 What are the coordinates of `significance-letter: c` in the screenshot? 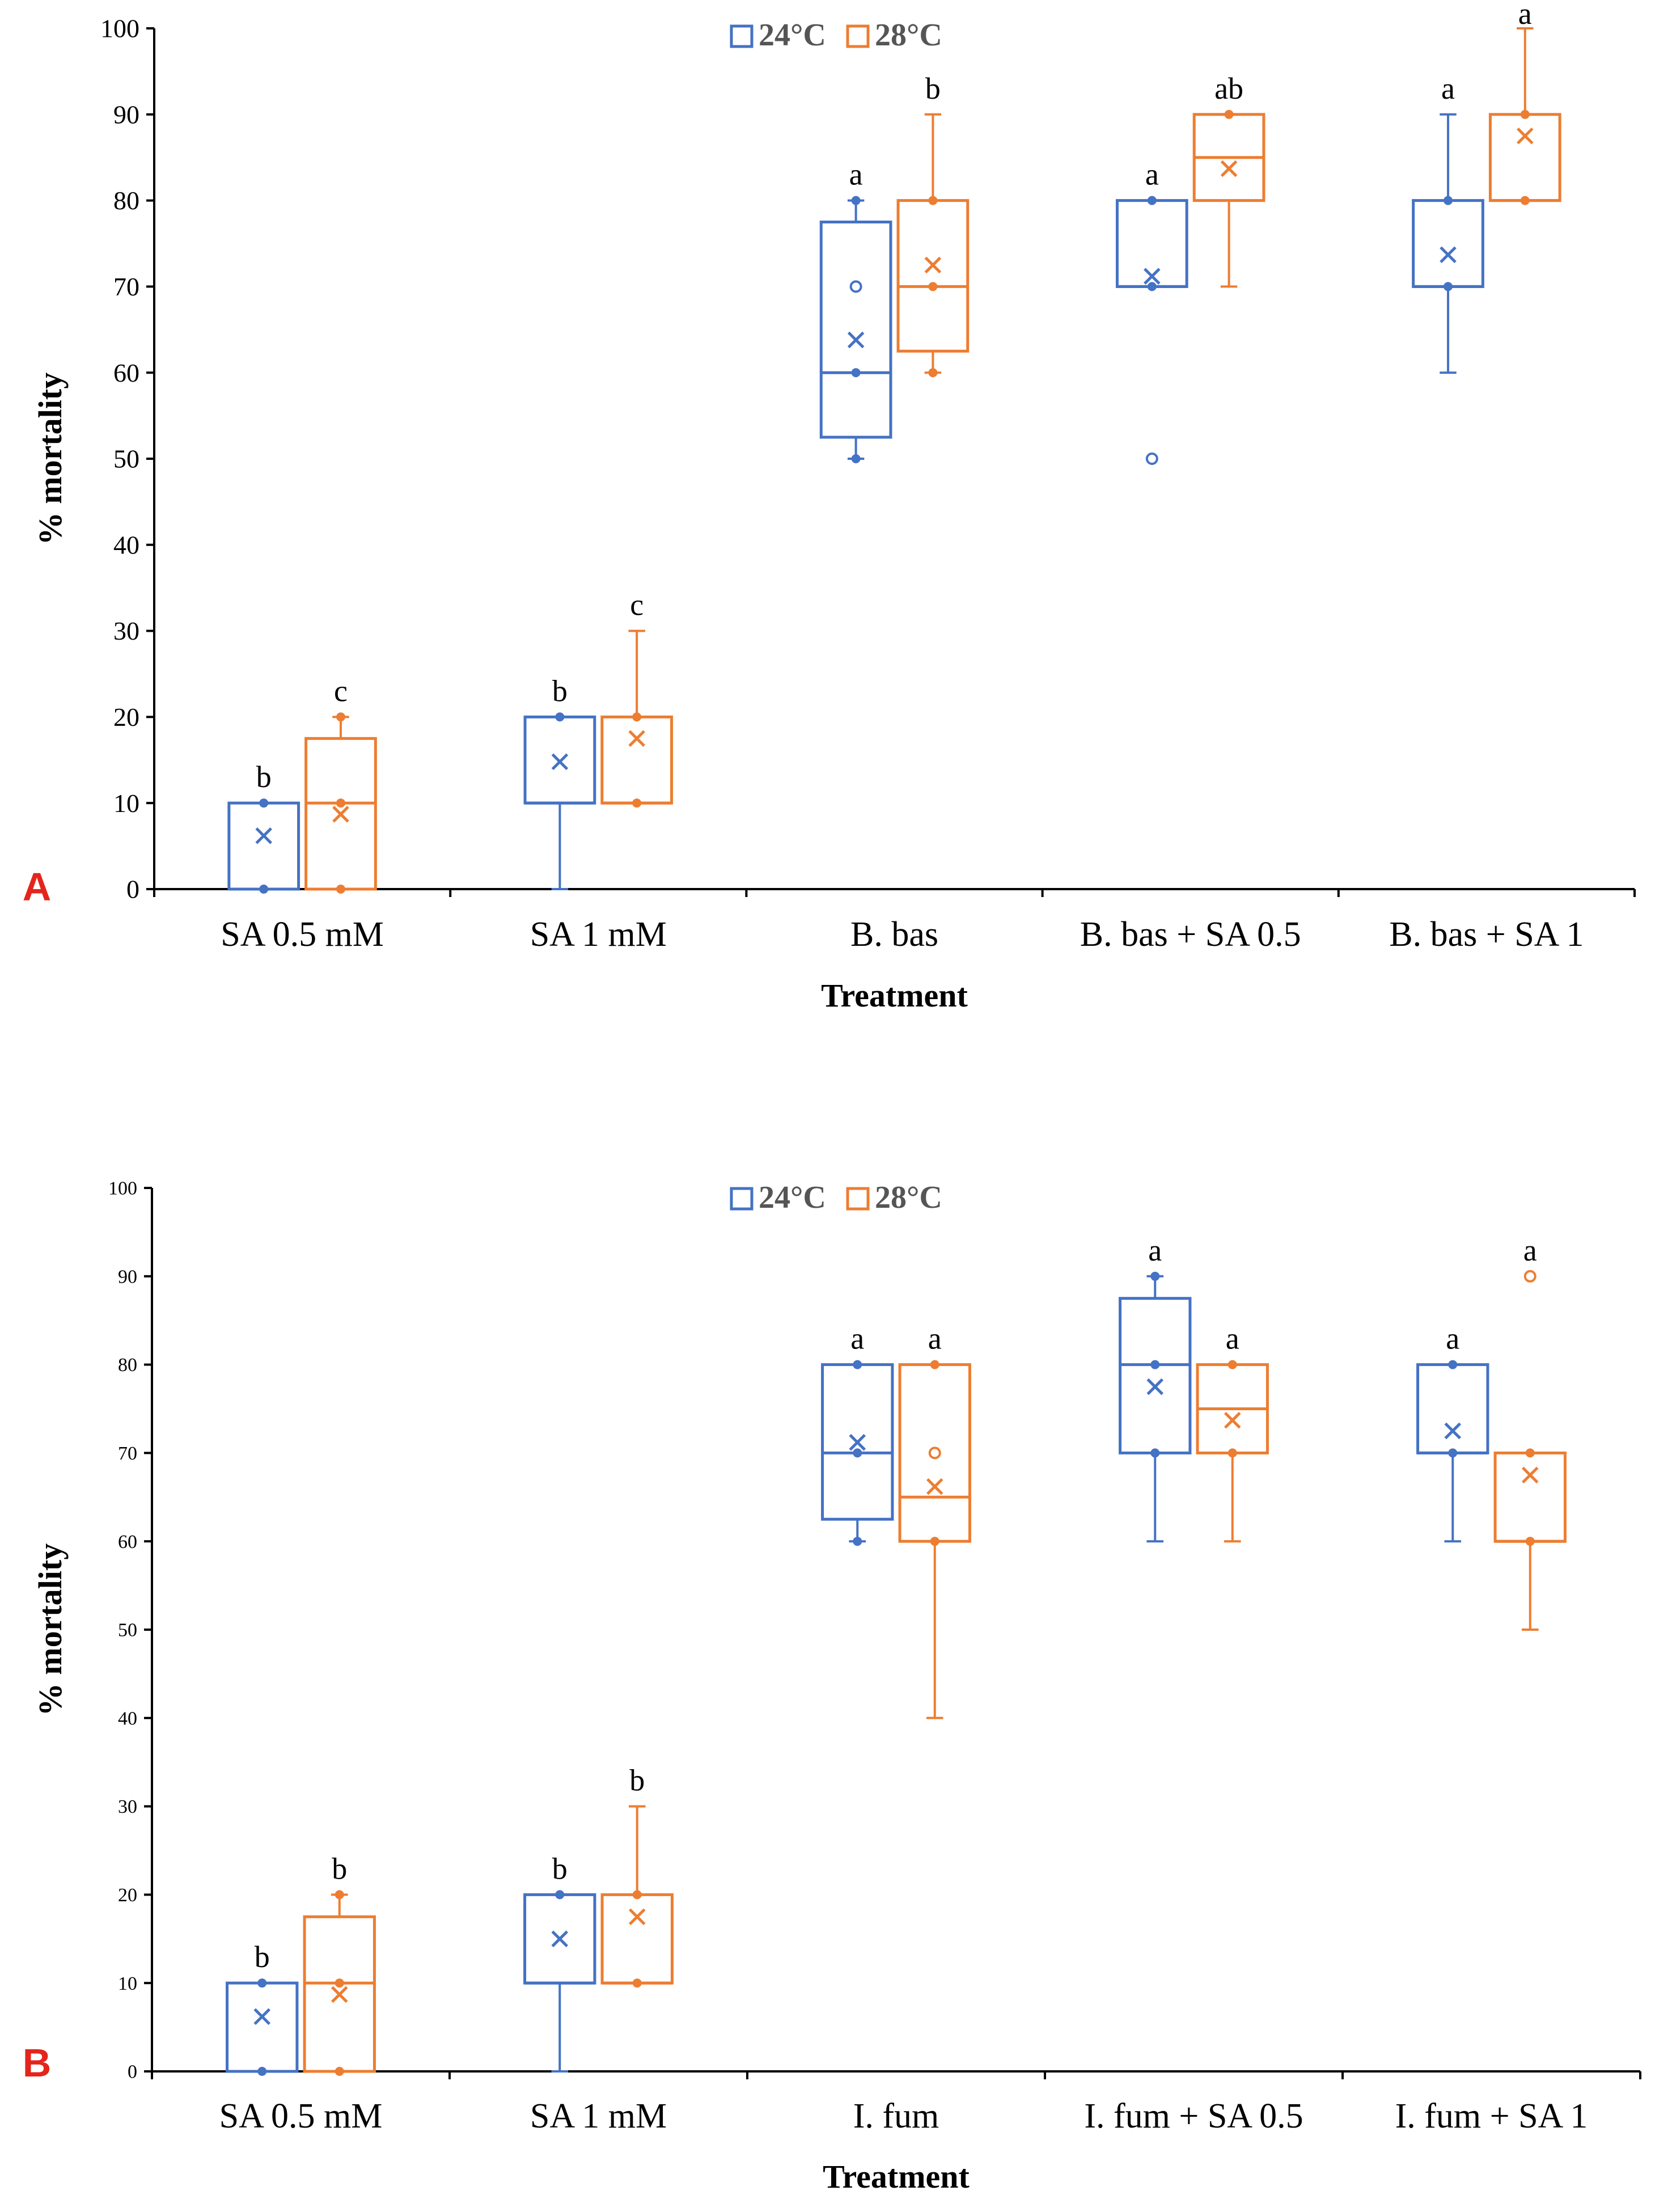 It's located at (341, 691).